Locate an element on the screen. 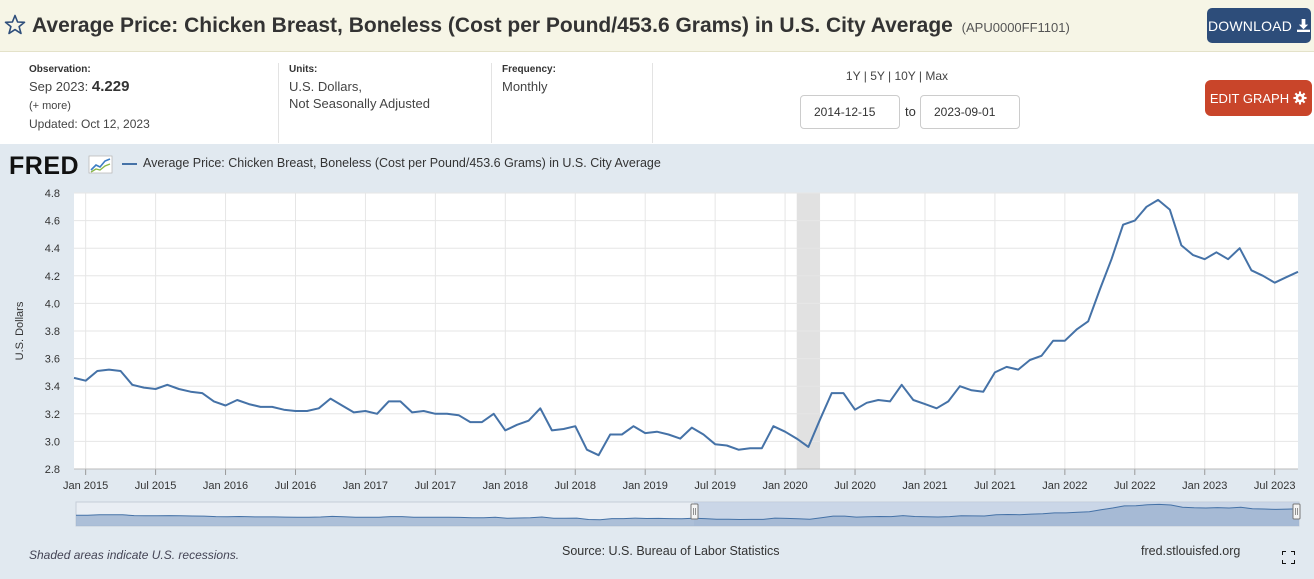  navigator-area is located at coordinates (687, 515).